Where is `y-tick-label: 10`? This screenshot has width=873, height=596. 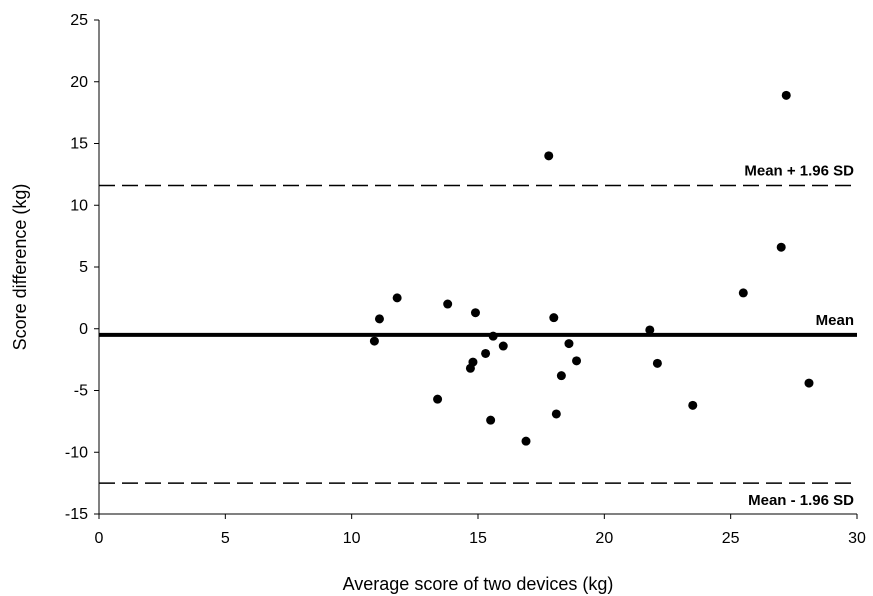
y-tick-label: 10 is located at coordinates (79, 205).